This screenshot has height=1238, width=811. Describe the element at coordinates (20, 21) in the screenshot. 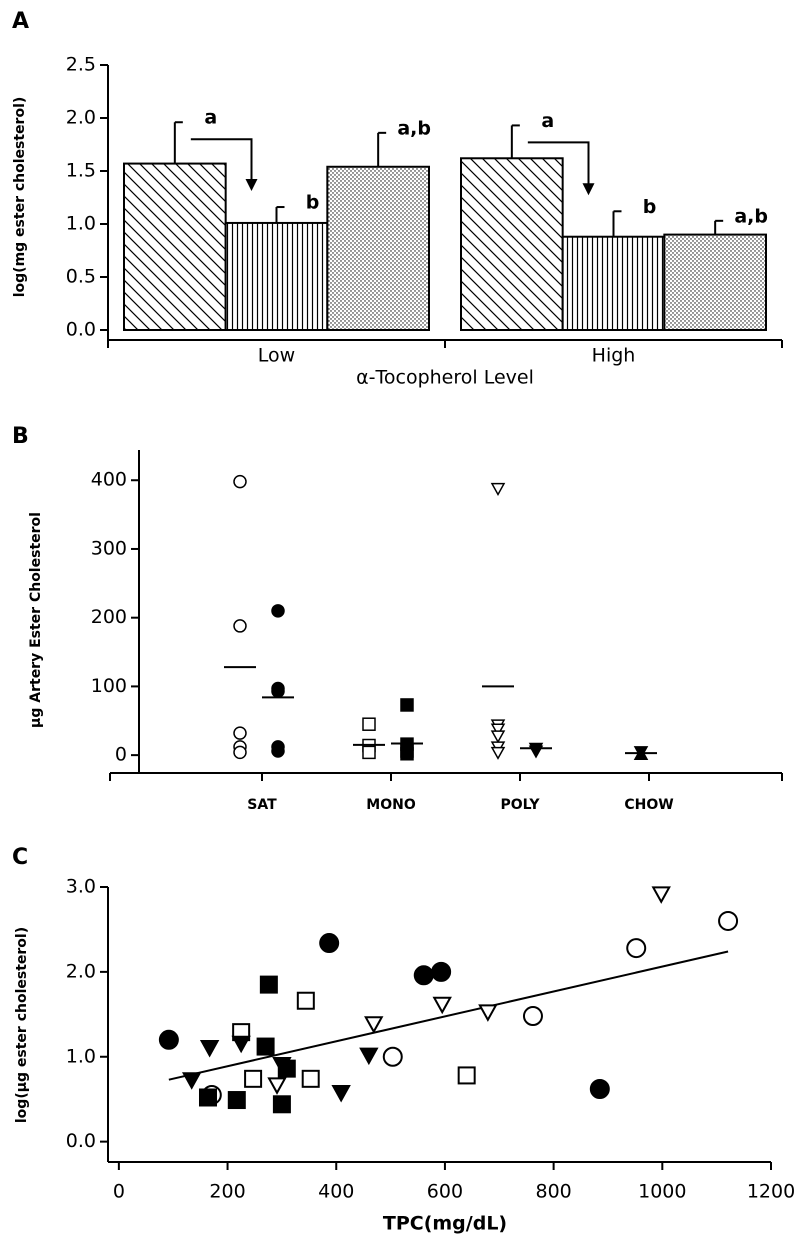

I see `panel-label: A` at that location.